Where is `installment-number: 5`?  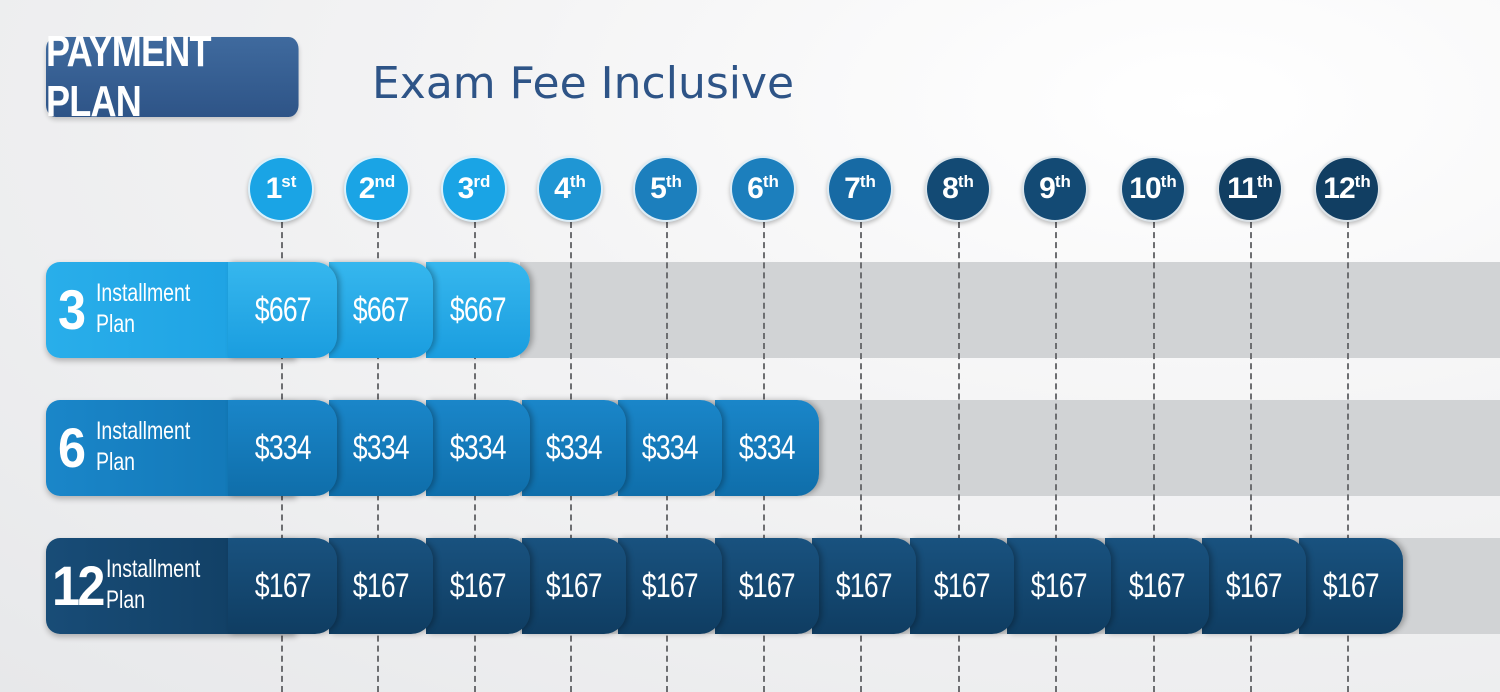 installment-number: 5 is located at coordinates (658, 188).